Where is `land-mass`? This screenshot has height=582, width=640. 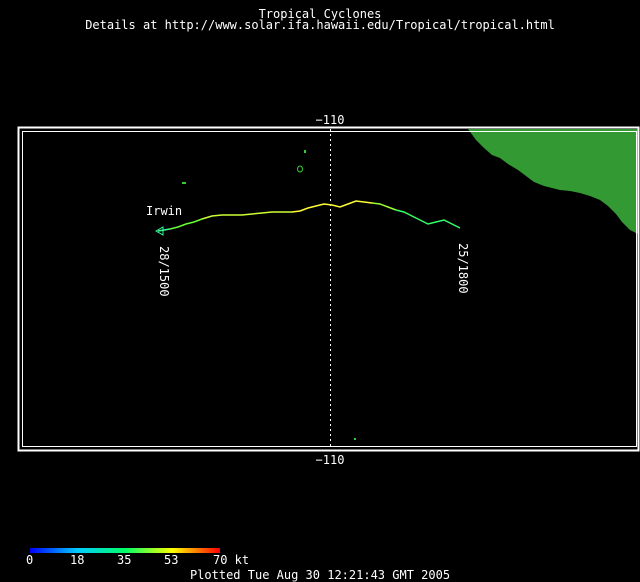 land-mass is located at coordinates (553, 181).